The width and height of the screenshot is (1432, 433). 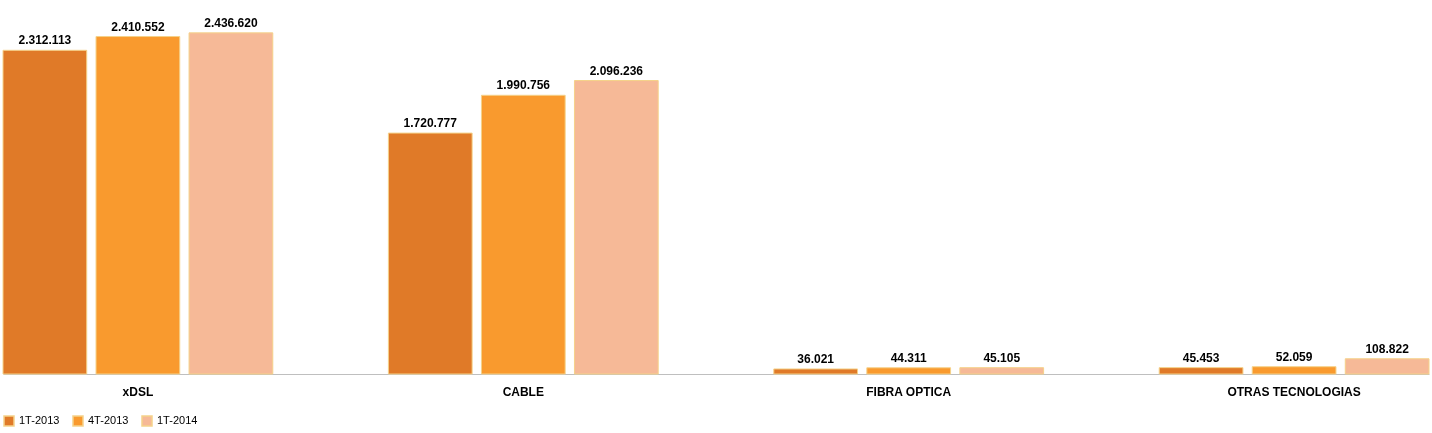 What do you see at coordinates (523, 85) in the screenshot?
I see `data-label: 1.990.756` at bounding box center [523, 85].